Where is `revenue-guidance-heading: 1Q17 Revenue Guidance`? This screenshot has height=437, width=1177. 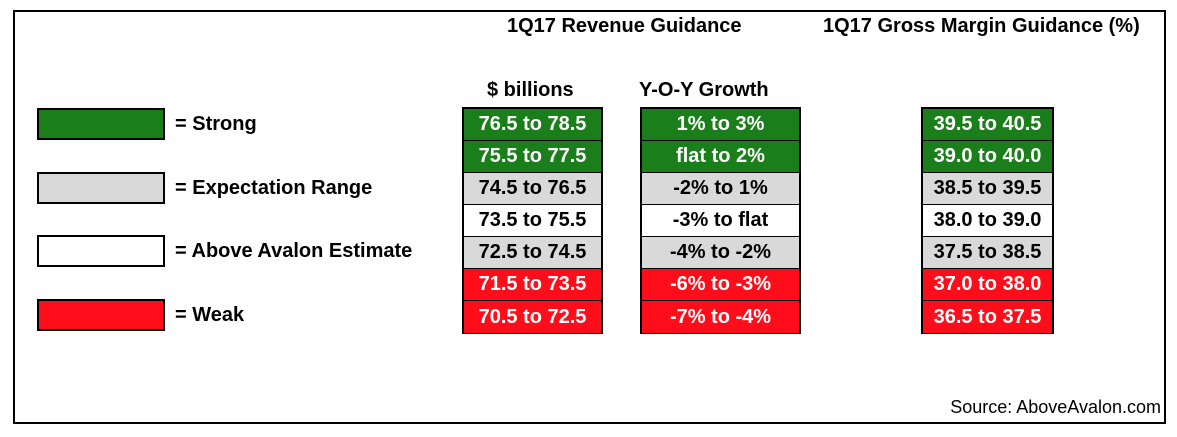
revenue-guidance-heading: 1Q17 Revenue Guidance is located at coordinates (624, 26).